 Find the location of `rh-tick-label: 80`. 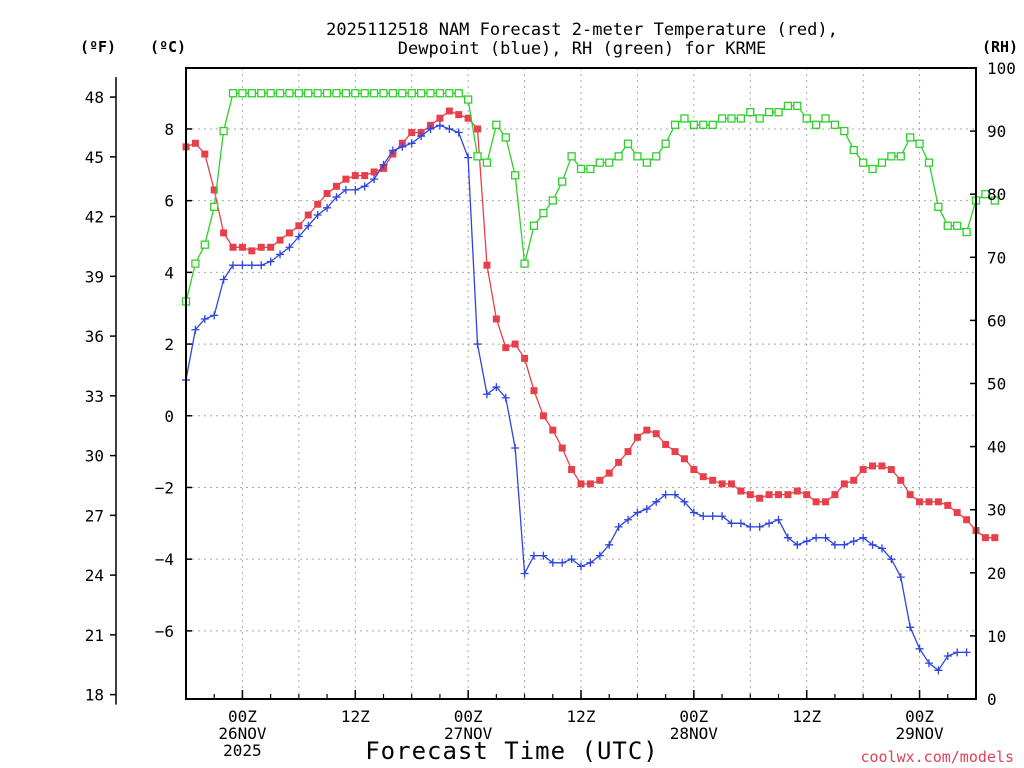

rh-tick-label: 80 is located at coordinates (996, 194).